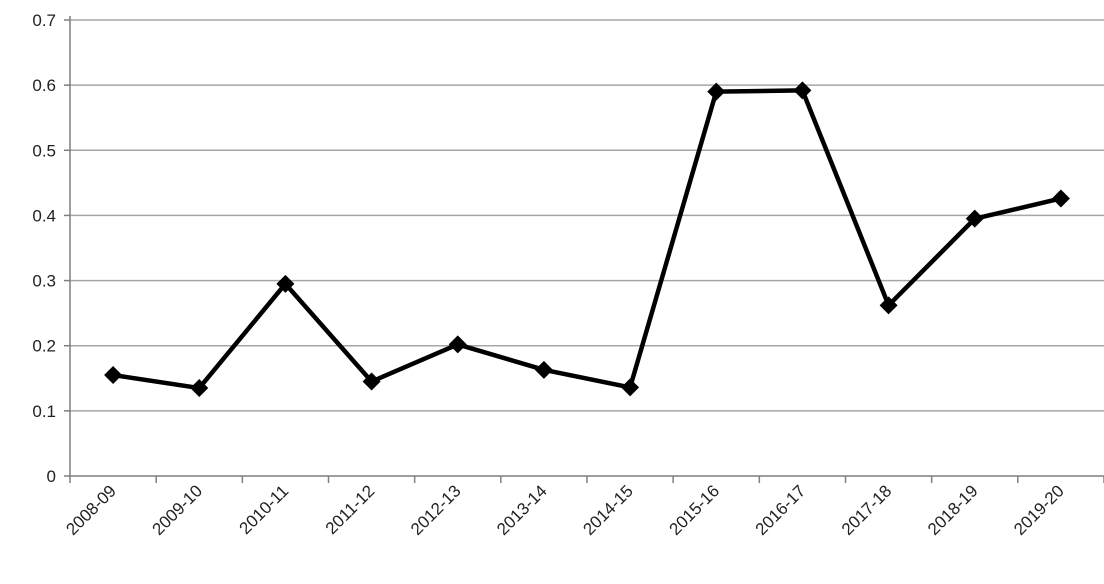  Describe the element at coordinates (44, 85) in the screenshot. I see `y-tick-label: 0.6` at that location.